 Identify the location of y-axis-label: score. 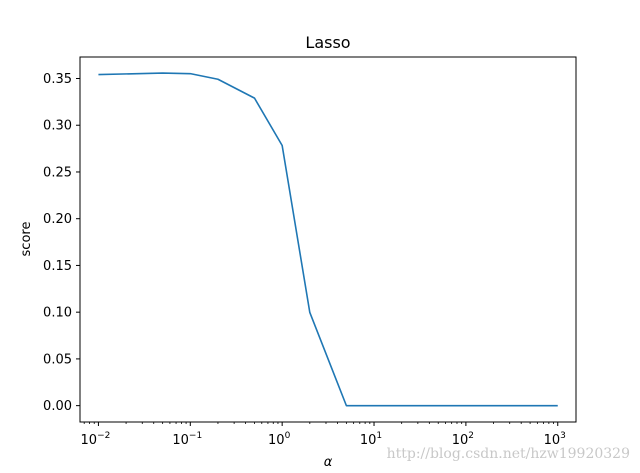
(26, 239).